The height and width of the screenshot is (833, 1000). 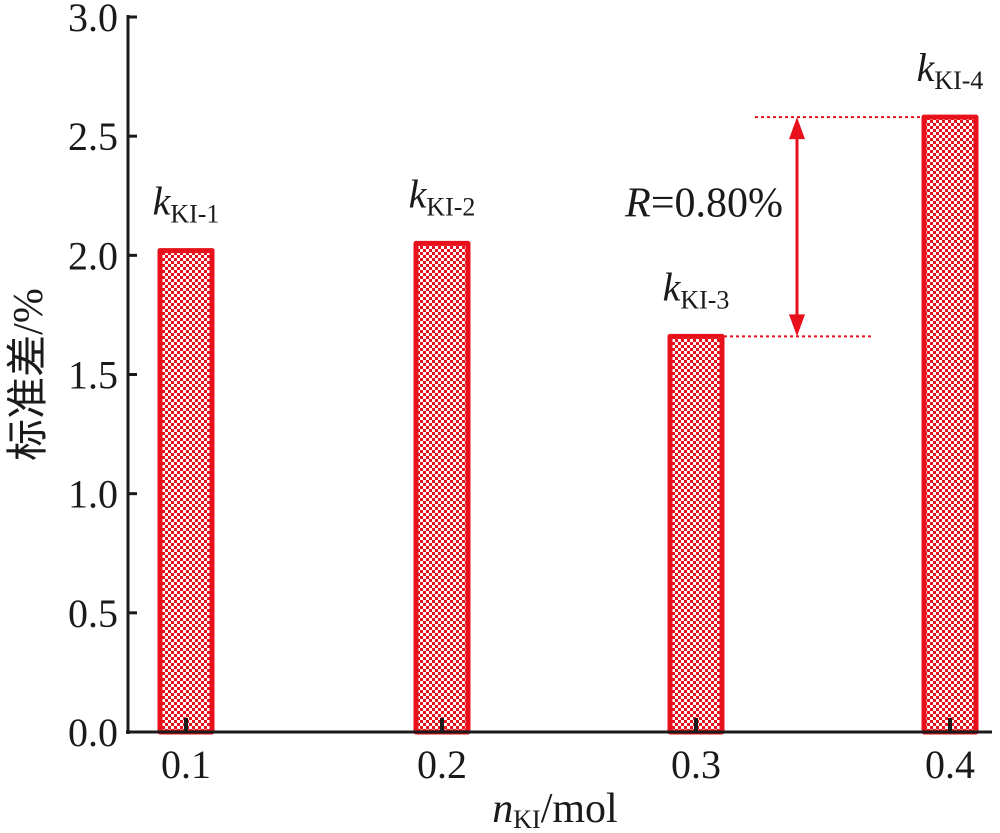 What do you see at coordinates (93, 375) in the screenshot?
I see `y-tick-label: 1.5` at bounding box center [93, 375].